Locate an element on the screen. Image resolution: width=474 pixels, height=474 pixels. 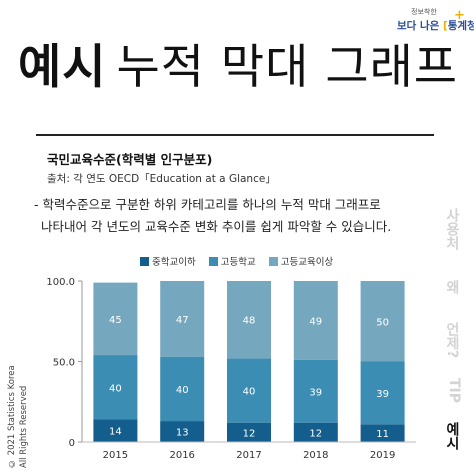
x-tick-label: 2019 is located at coordinates (382, 455).